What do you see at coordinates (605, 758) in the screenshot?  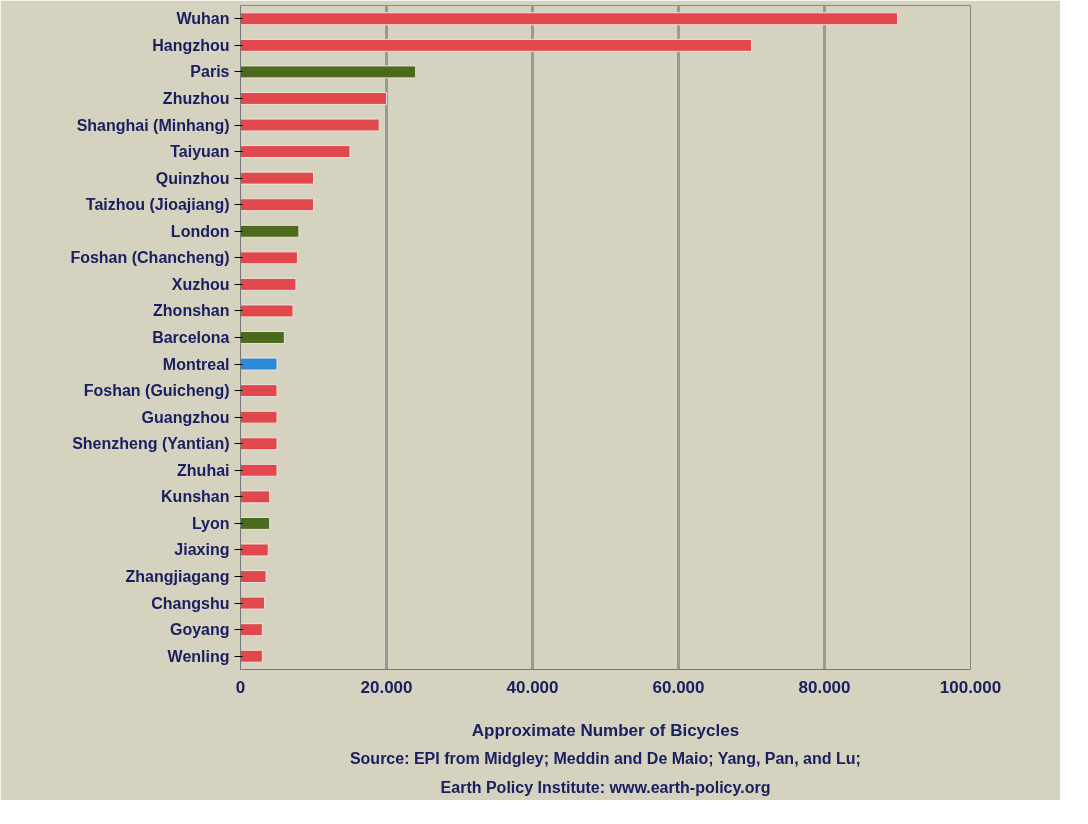 I see `source-note: Source: EPI from Midgley; Meddin and De Maio; Yang, Pan, and Lu;` at bounding box center [605, 758].